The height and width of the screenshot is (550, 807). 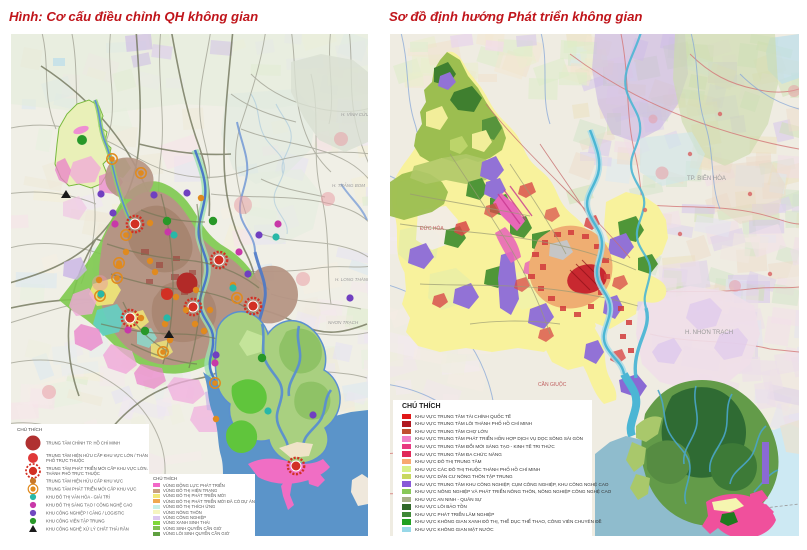 What do you see at coordinates (89, 505) in the screenshot?
I see `svg-text:KHU ĐÔ THỊ SÁNG TẠO / CÔNG NGH: KHU ĐÔ THỊ SÁNG TẠO / CÔNG NGHỆ CAO` at bounding box center [89, 505].